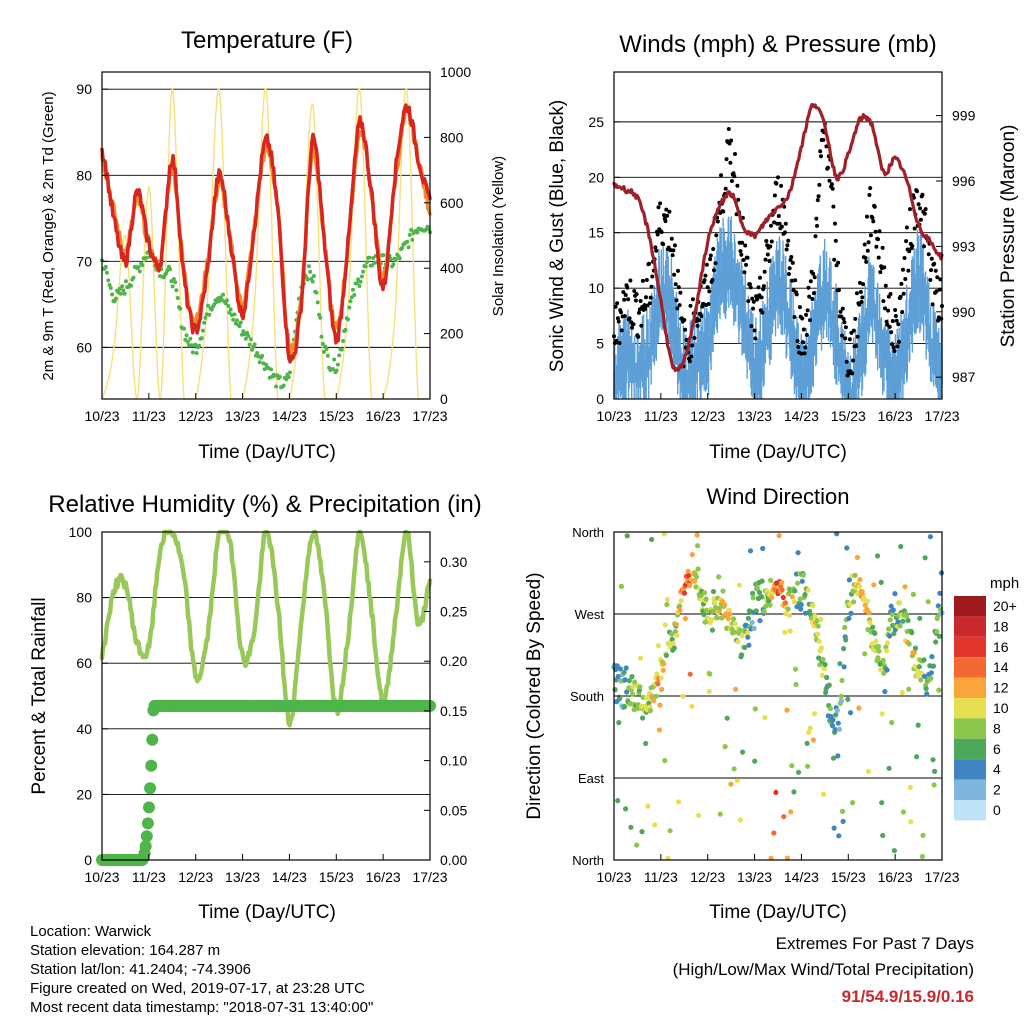 Image resolution: width=1024 pixels, height=1024 pixels. I want to click on y-tick-label-left: 100, so click(81, 532).